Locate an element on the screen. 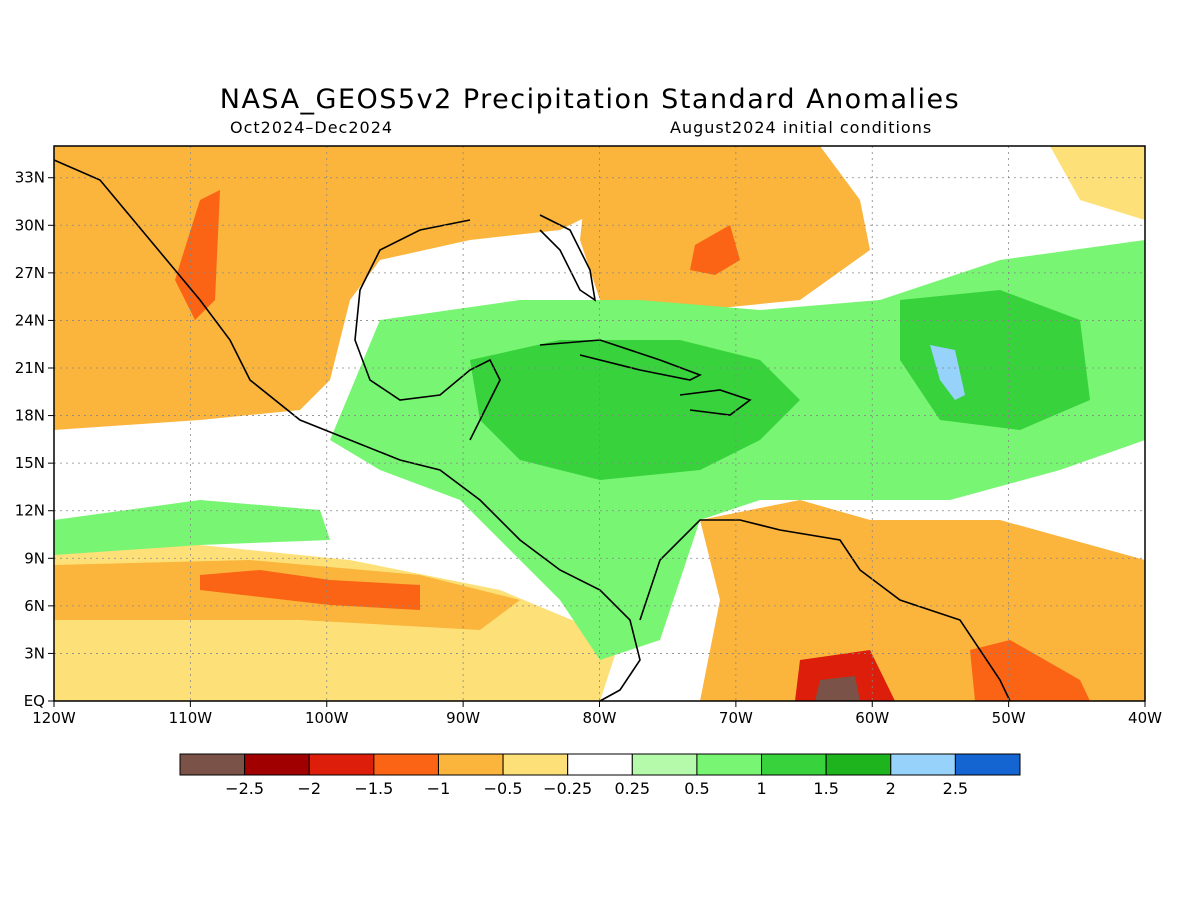 The width and height of the screenshot is (1200, 900). lon-tick-label: 70W is located at coordinates (736, 718).